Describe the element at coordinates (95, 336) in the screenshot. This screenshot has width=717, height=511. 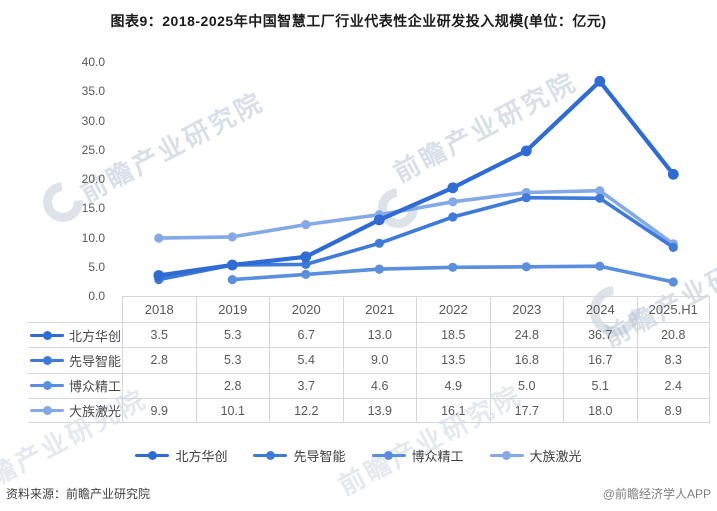
I see `series-name: 北方华创` at that location.